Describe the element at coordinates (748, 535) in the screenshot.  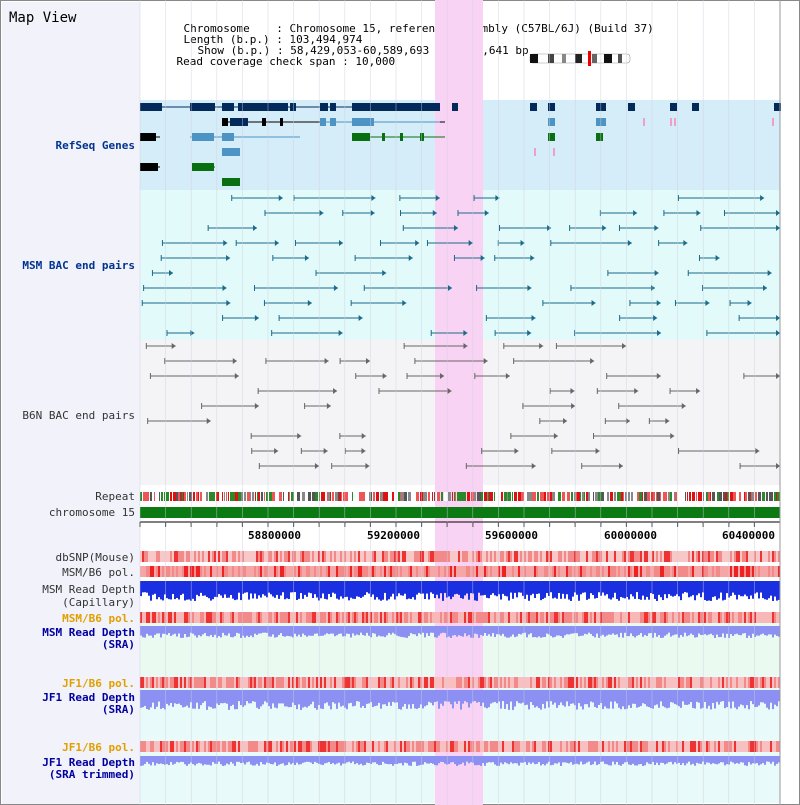
I see `axis-tick-label: 60400000` at that location.